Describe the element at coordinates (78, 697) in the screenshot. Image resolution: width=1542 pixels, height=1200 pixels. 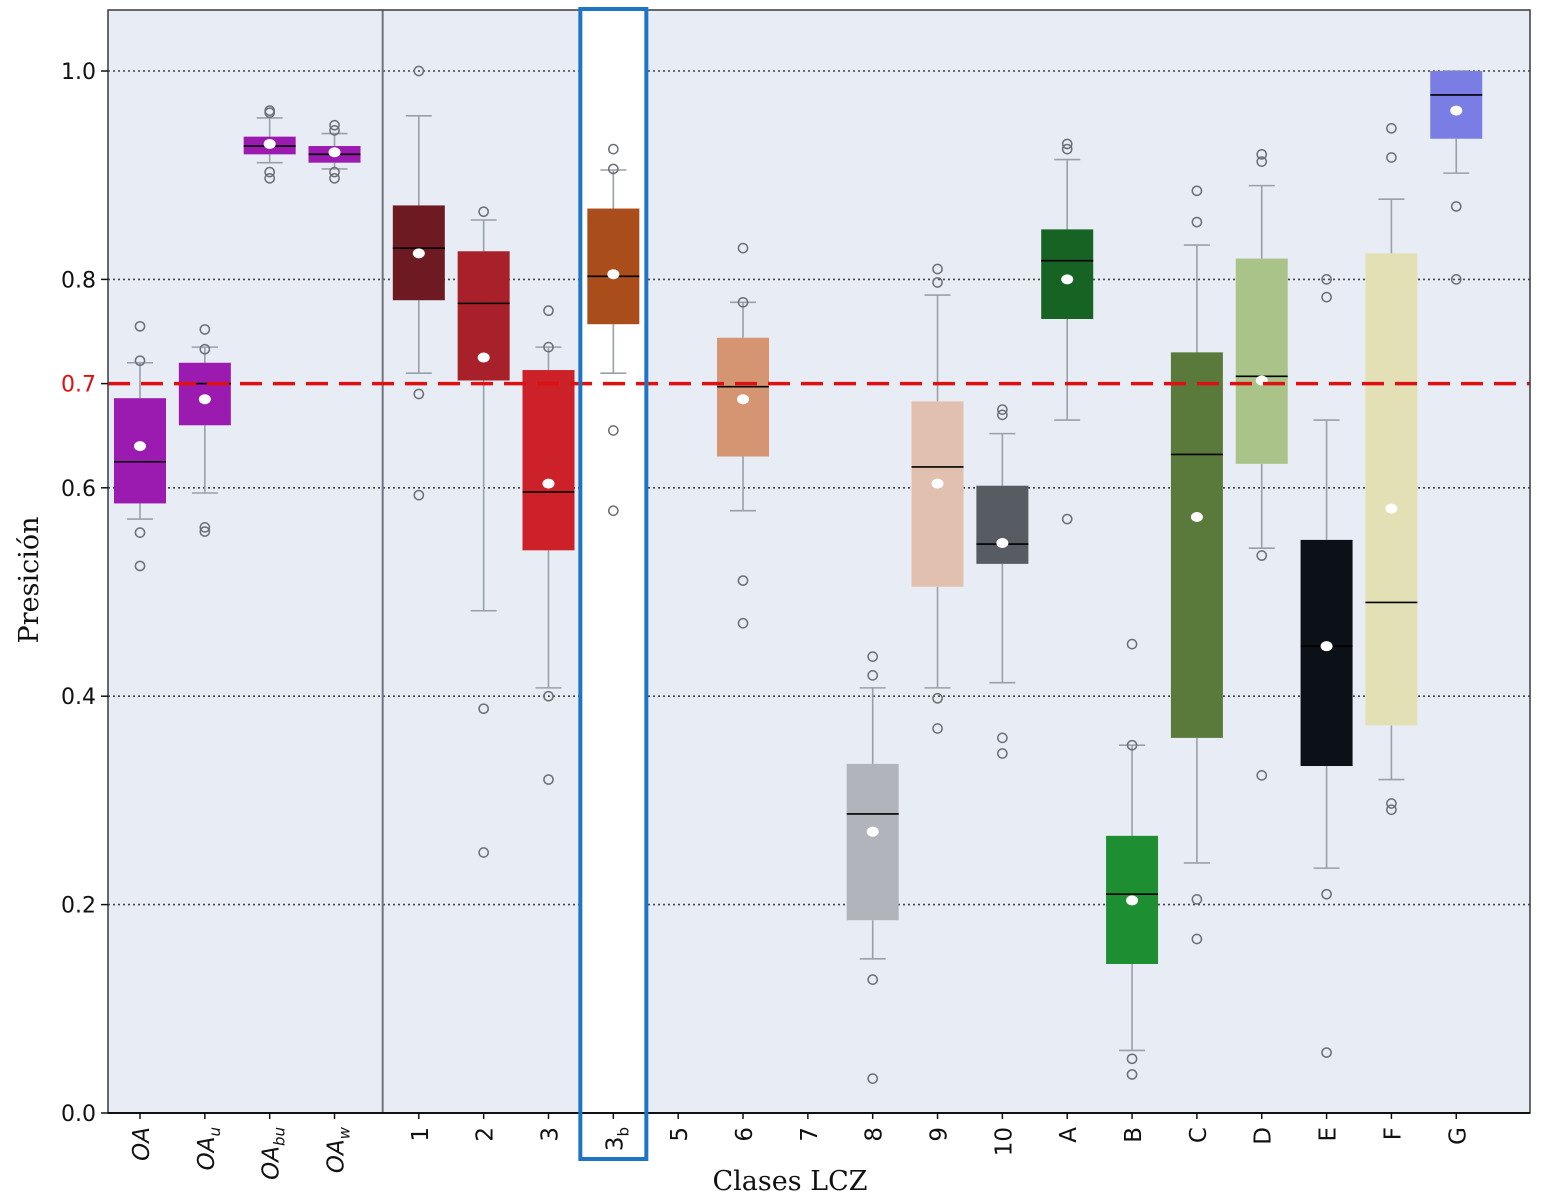
I see `ytick-label-0.4: 0.4` at that location.